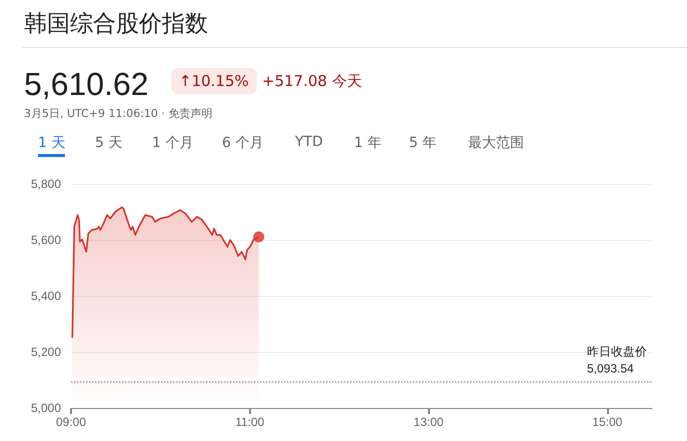  What do you see at coordinates (46, 352) in the screenshot?
I see `y-tick-label: 5,200` at bounding box center [46, 352].